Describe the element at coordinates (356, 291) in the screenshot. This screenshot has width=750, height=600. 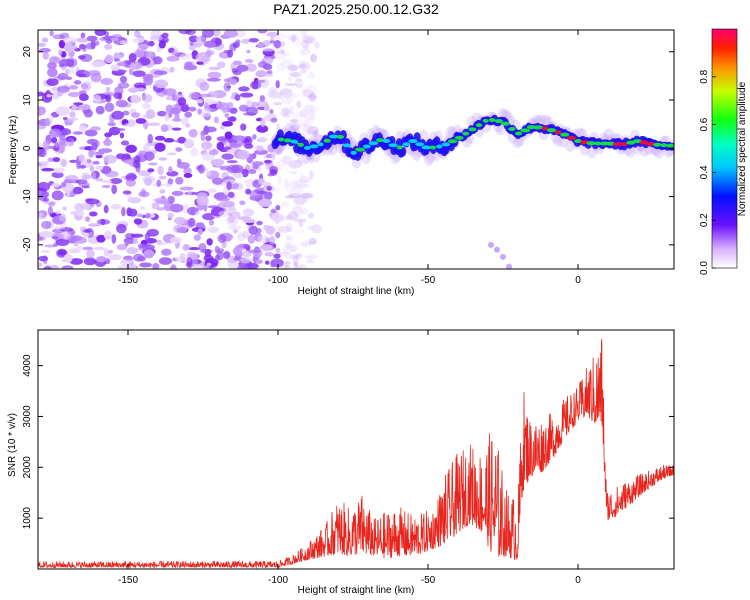
I see `spectrogram-x-label: Height of straight line (km)` at that location.